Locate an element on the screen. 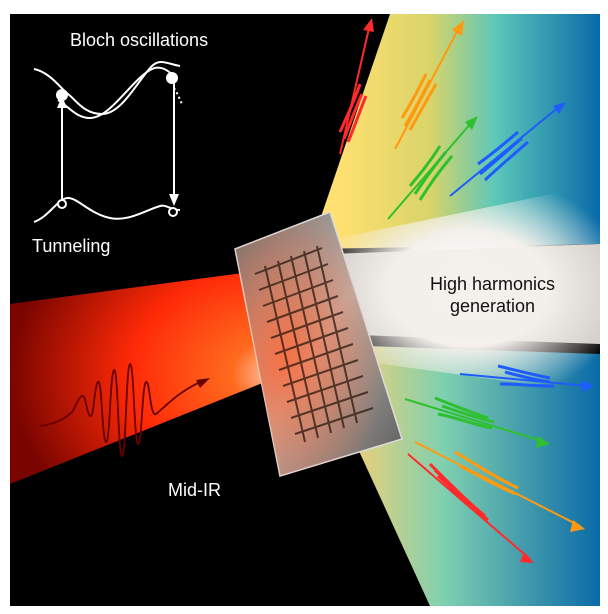 Image resolution: width=608 pixels, height=614 pixels. tunneling-label: Tunneling is located at coordinates (71, 246).